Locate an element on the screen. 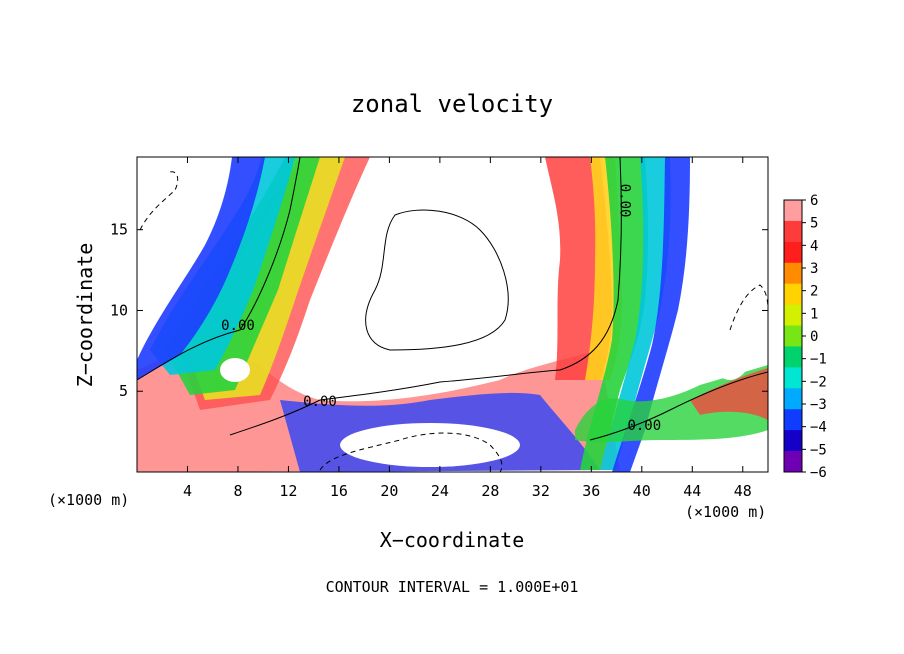  contour-line-dashed-right is located at coordinates (748, 307).